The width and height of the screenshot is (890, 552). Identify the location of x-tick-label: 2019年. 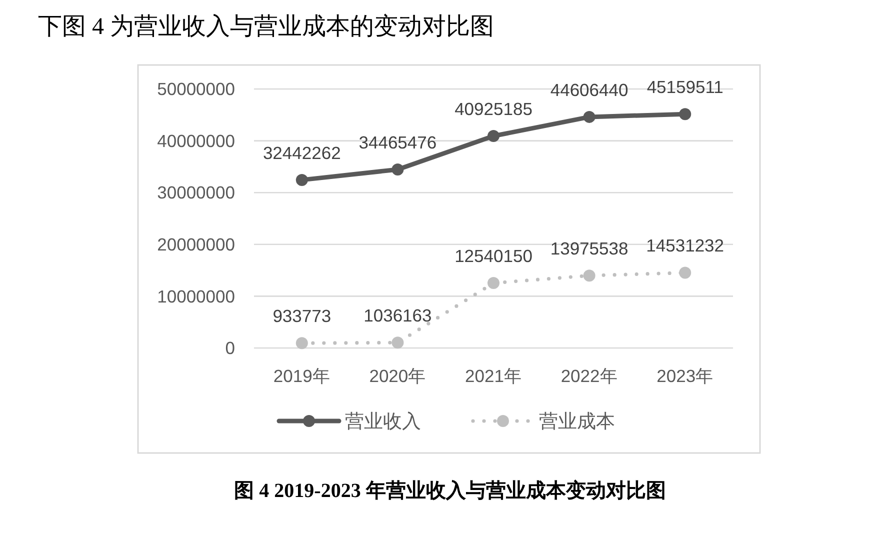
(301, 376).